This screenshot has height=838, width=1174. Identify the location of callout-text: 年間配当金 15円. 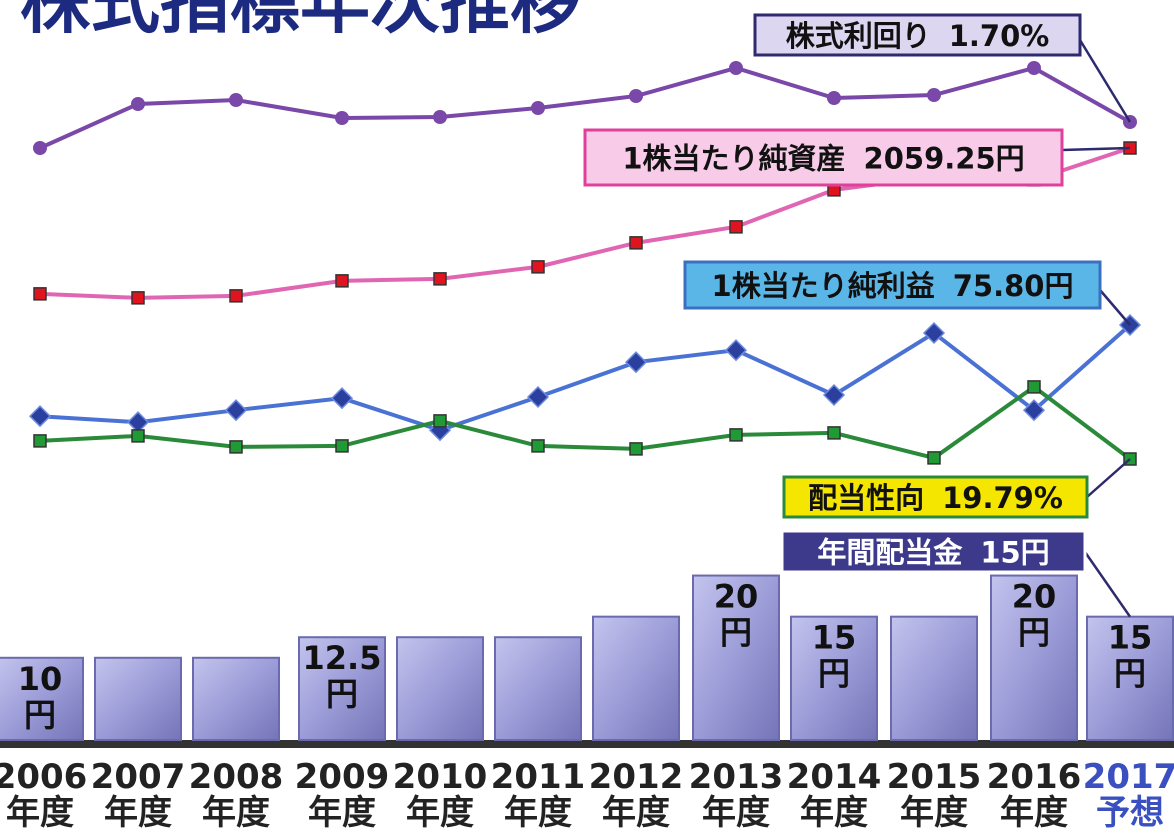
(933, 553).